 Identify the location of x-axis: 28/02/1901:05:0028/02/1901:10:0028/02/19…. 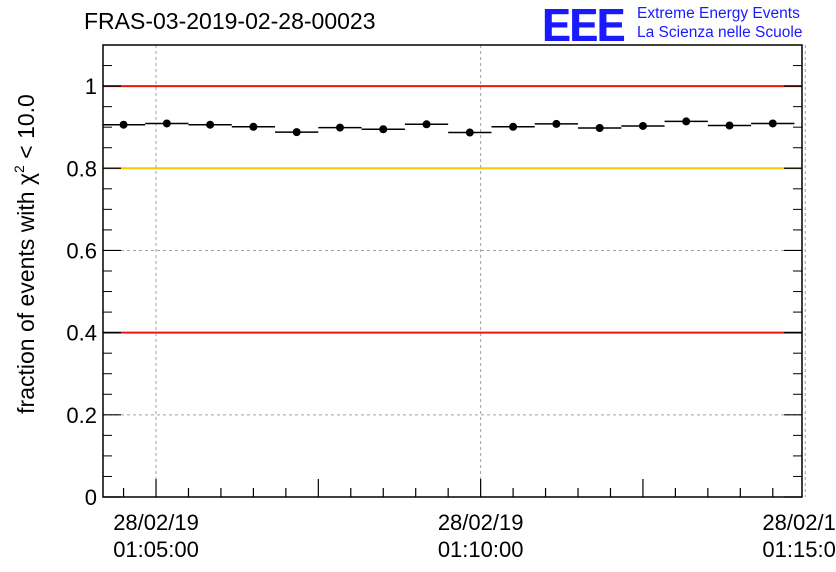
(474, 520).